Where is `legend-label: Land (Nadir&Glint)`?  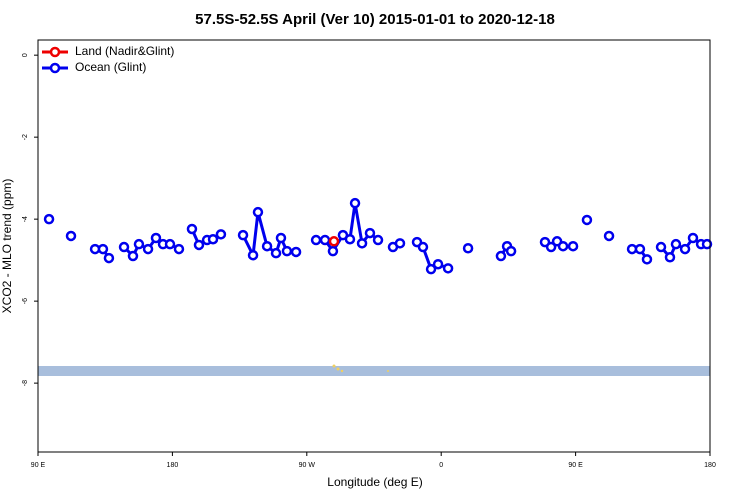
legend-label: Land (Nadir&Glint) is located at coordinates (124, 51).